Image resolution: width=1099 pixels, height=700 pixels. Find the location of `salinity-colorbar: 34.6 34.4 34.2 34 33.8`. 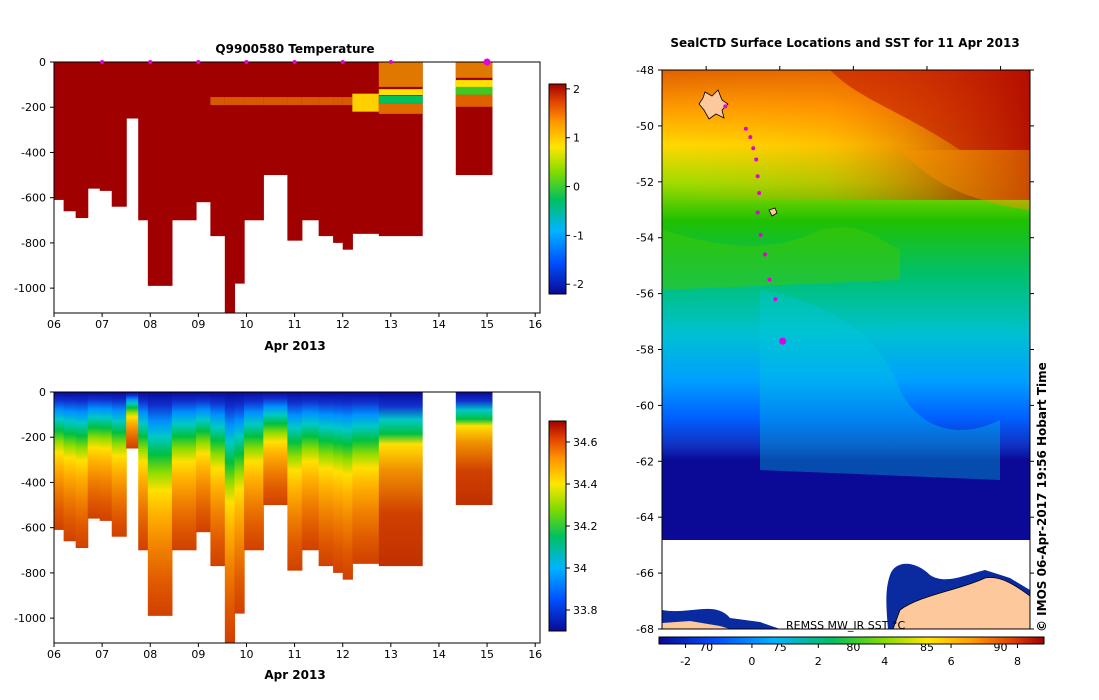

salinity-colorbar: 34.6 34.4 34.2 34 33.8 is located at coordinates (573, 526).